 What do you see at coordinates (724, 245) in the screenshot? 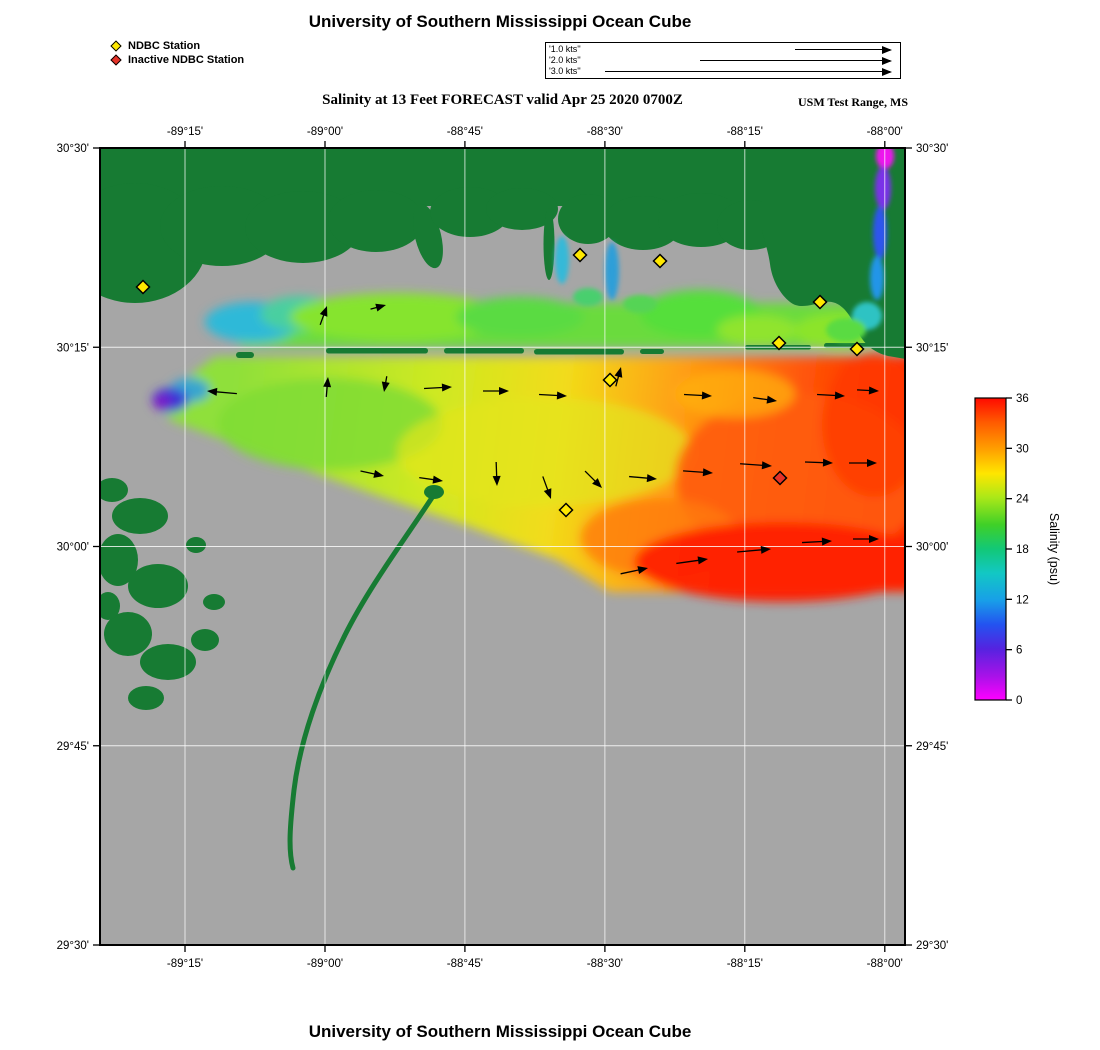
I see `estuary-water` at bounding box center [724, 245].